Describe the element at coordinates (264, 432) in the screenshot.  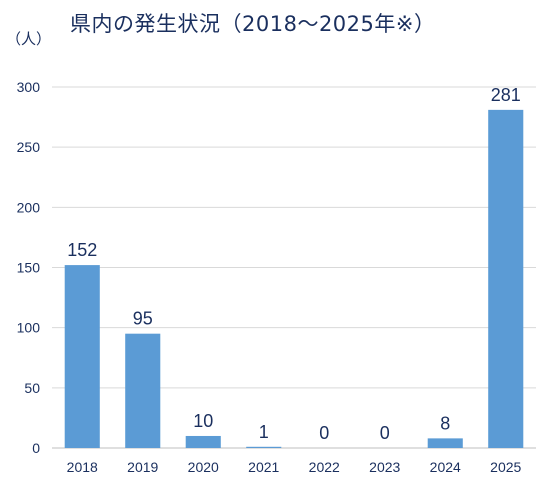
I see `data-label: 1` at that location.